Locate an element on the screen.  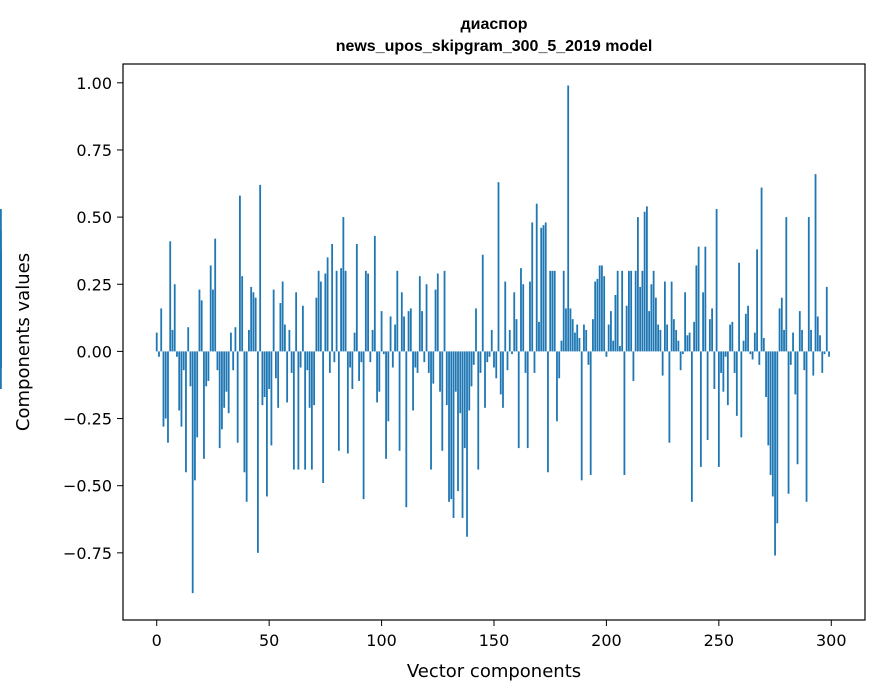
x-tick-label: 200 is located at coordinates (606, 640).